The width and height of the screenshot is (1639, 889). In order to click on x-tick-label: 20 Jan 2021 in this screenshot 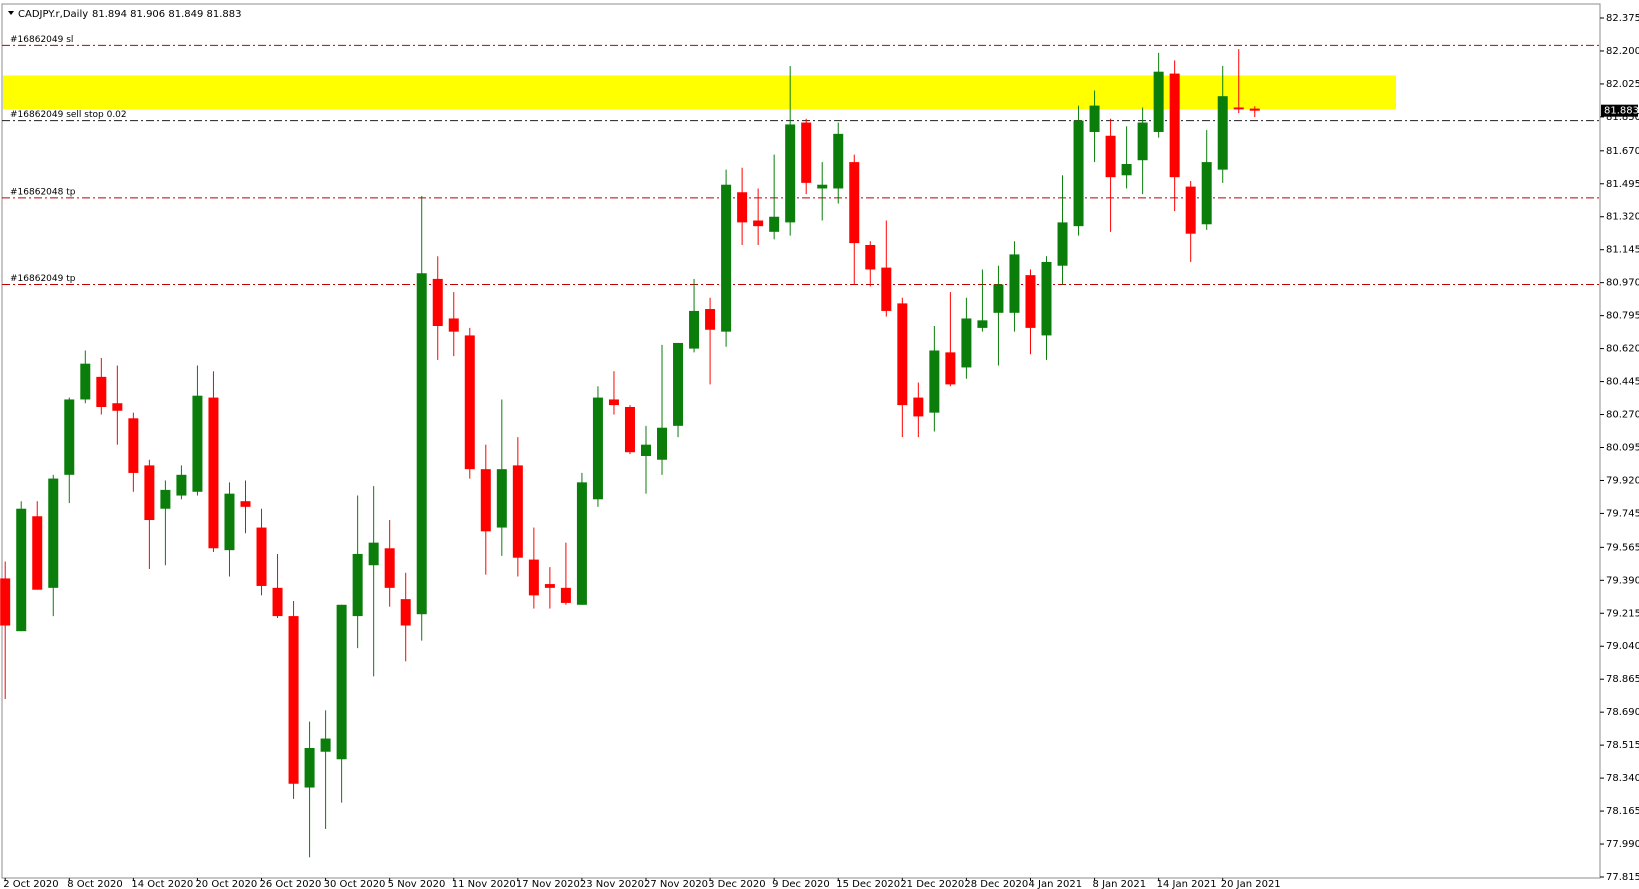, I will do `click(1251, 884)`.